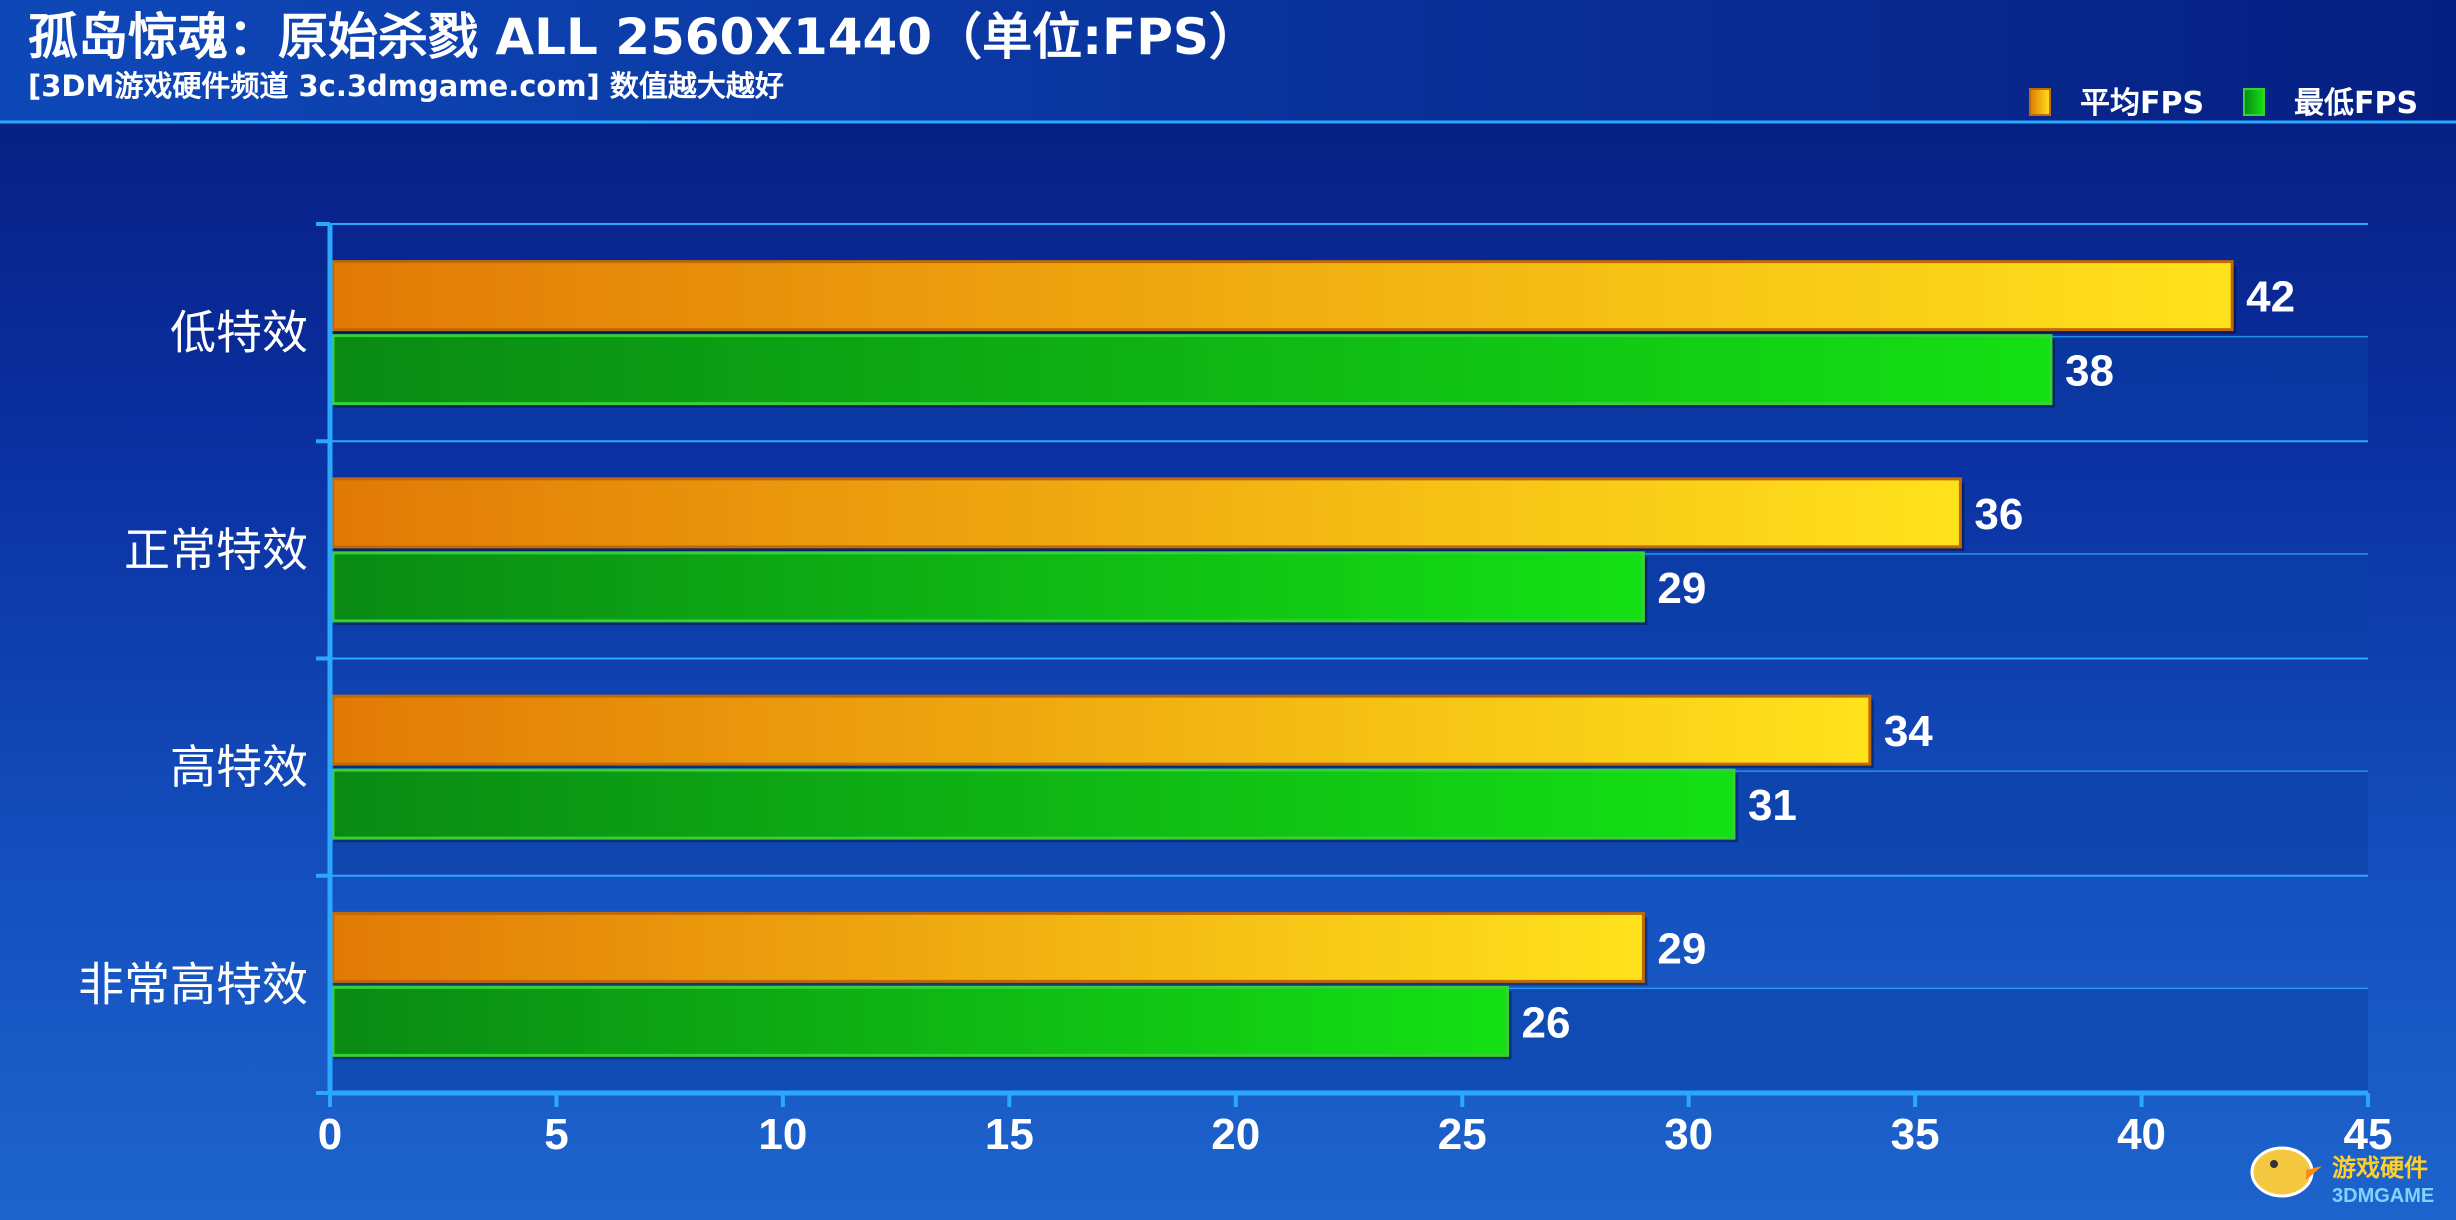 The image size is (2456, 1220). What do you see at coordinates (1908, 731) in the screenshot?
I see `value-label: 34` at bounding box center [1908, 731].